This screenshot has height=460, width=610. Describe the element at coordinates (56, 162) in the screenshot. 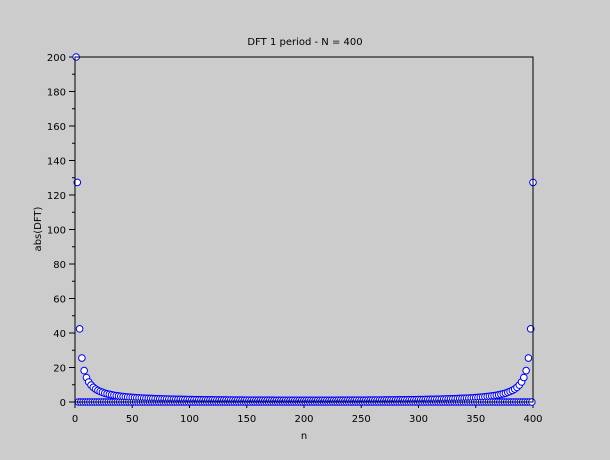

I see `y-tick-label: 140` at that location.